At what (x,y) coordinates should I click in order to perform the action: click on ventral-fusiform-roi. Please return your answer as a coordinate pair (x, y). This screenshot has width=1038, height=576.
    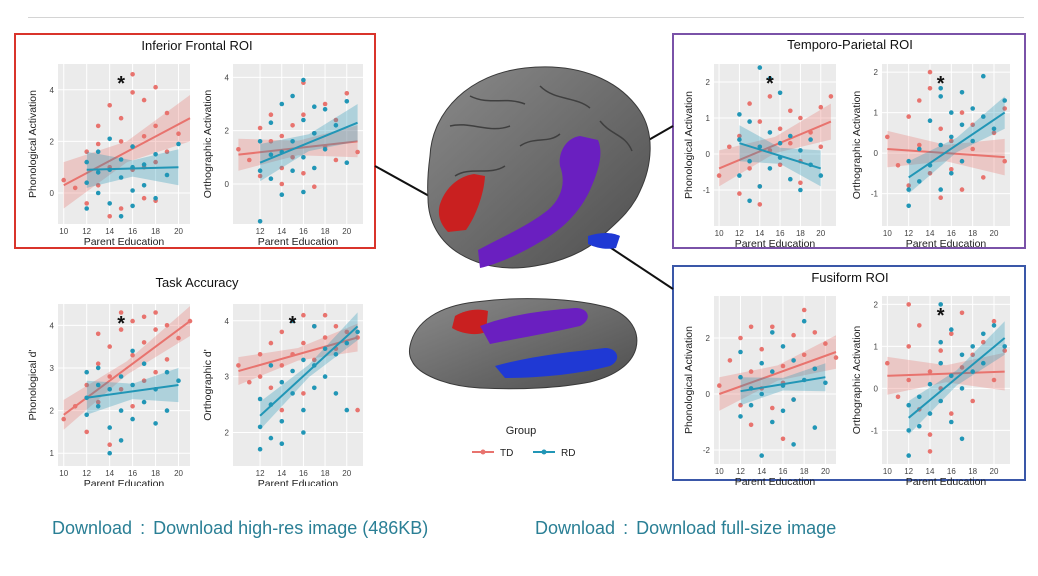
    Looking at the image, I should click on (556, 363).